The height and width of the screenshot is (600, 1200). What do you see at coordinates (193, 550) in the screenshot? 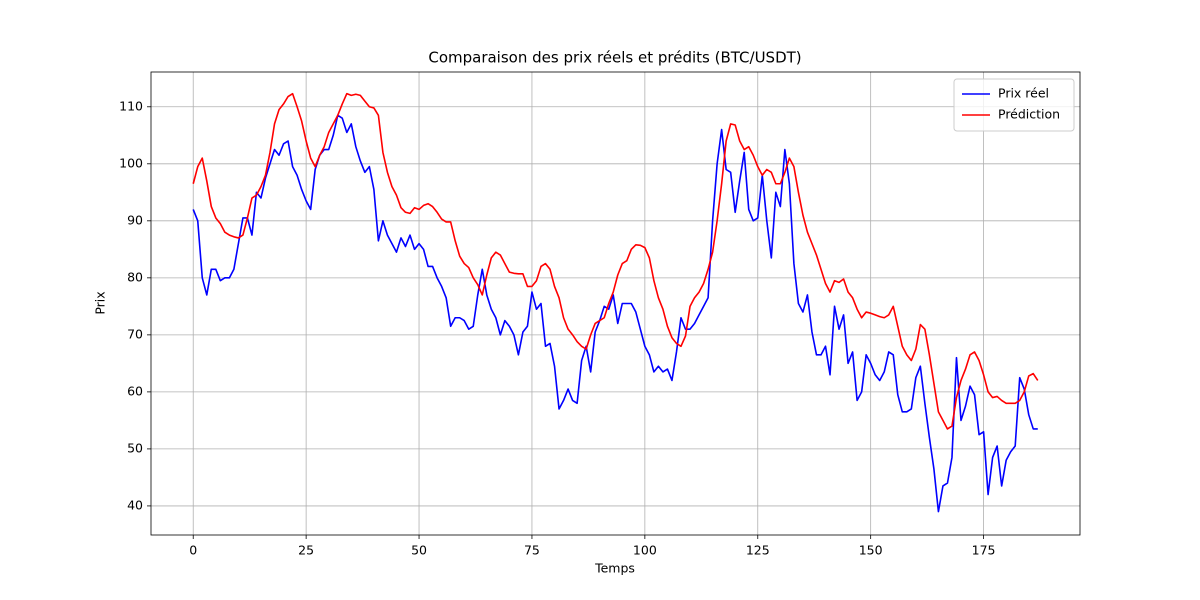
I see `x-tick-label: 0` at bounding box center [193, 550].